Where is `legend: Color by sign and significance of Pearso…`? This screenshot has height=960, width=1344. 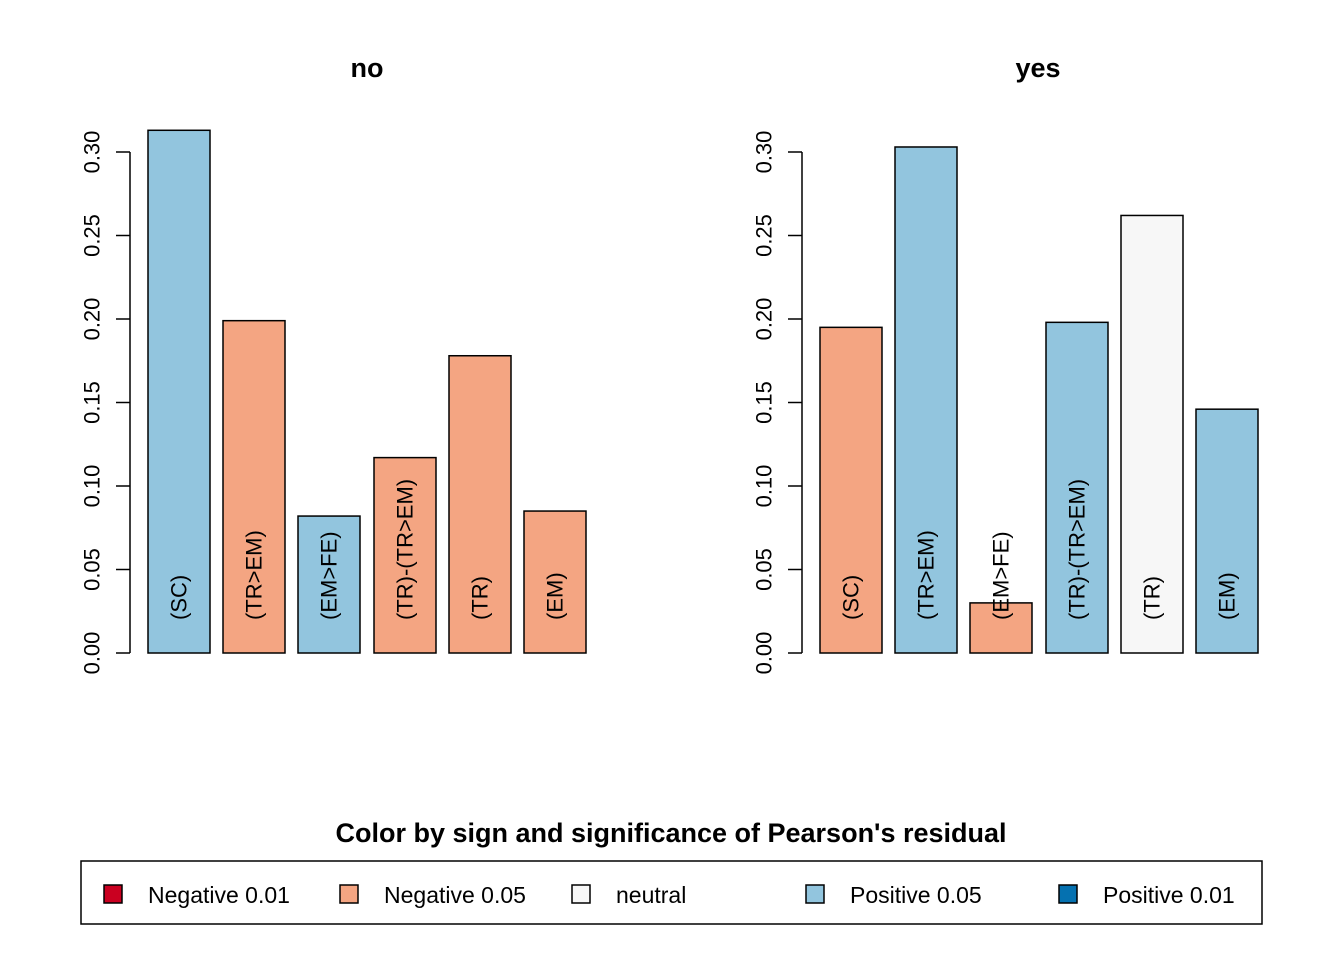 legend: Color by sign and significance of Pearso… is located at coordinates (671, 871).